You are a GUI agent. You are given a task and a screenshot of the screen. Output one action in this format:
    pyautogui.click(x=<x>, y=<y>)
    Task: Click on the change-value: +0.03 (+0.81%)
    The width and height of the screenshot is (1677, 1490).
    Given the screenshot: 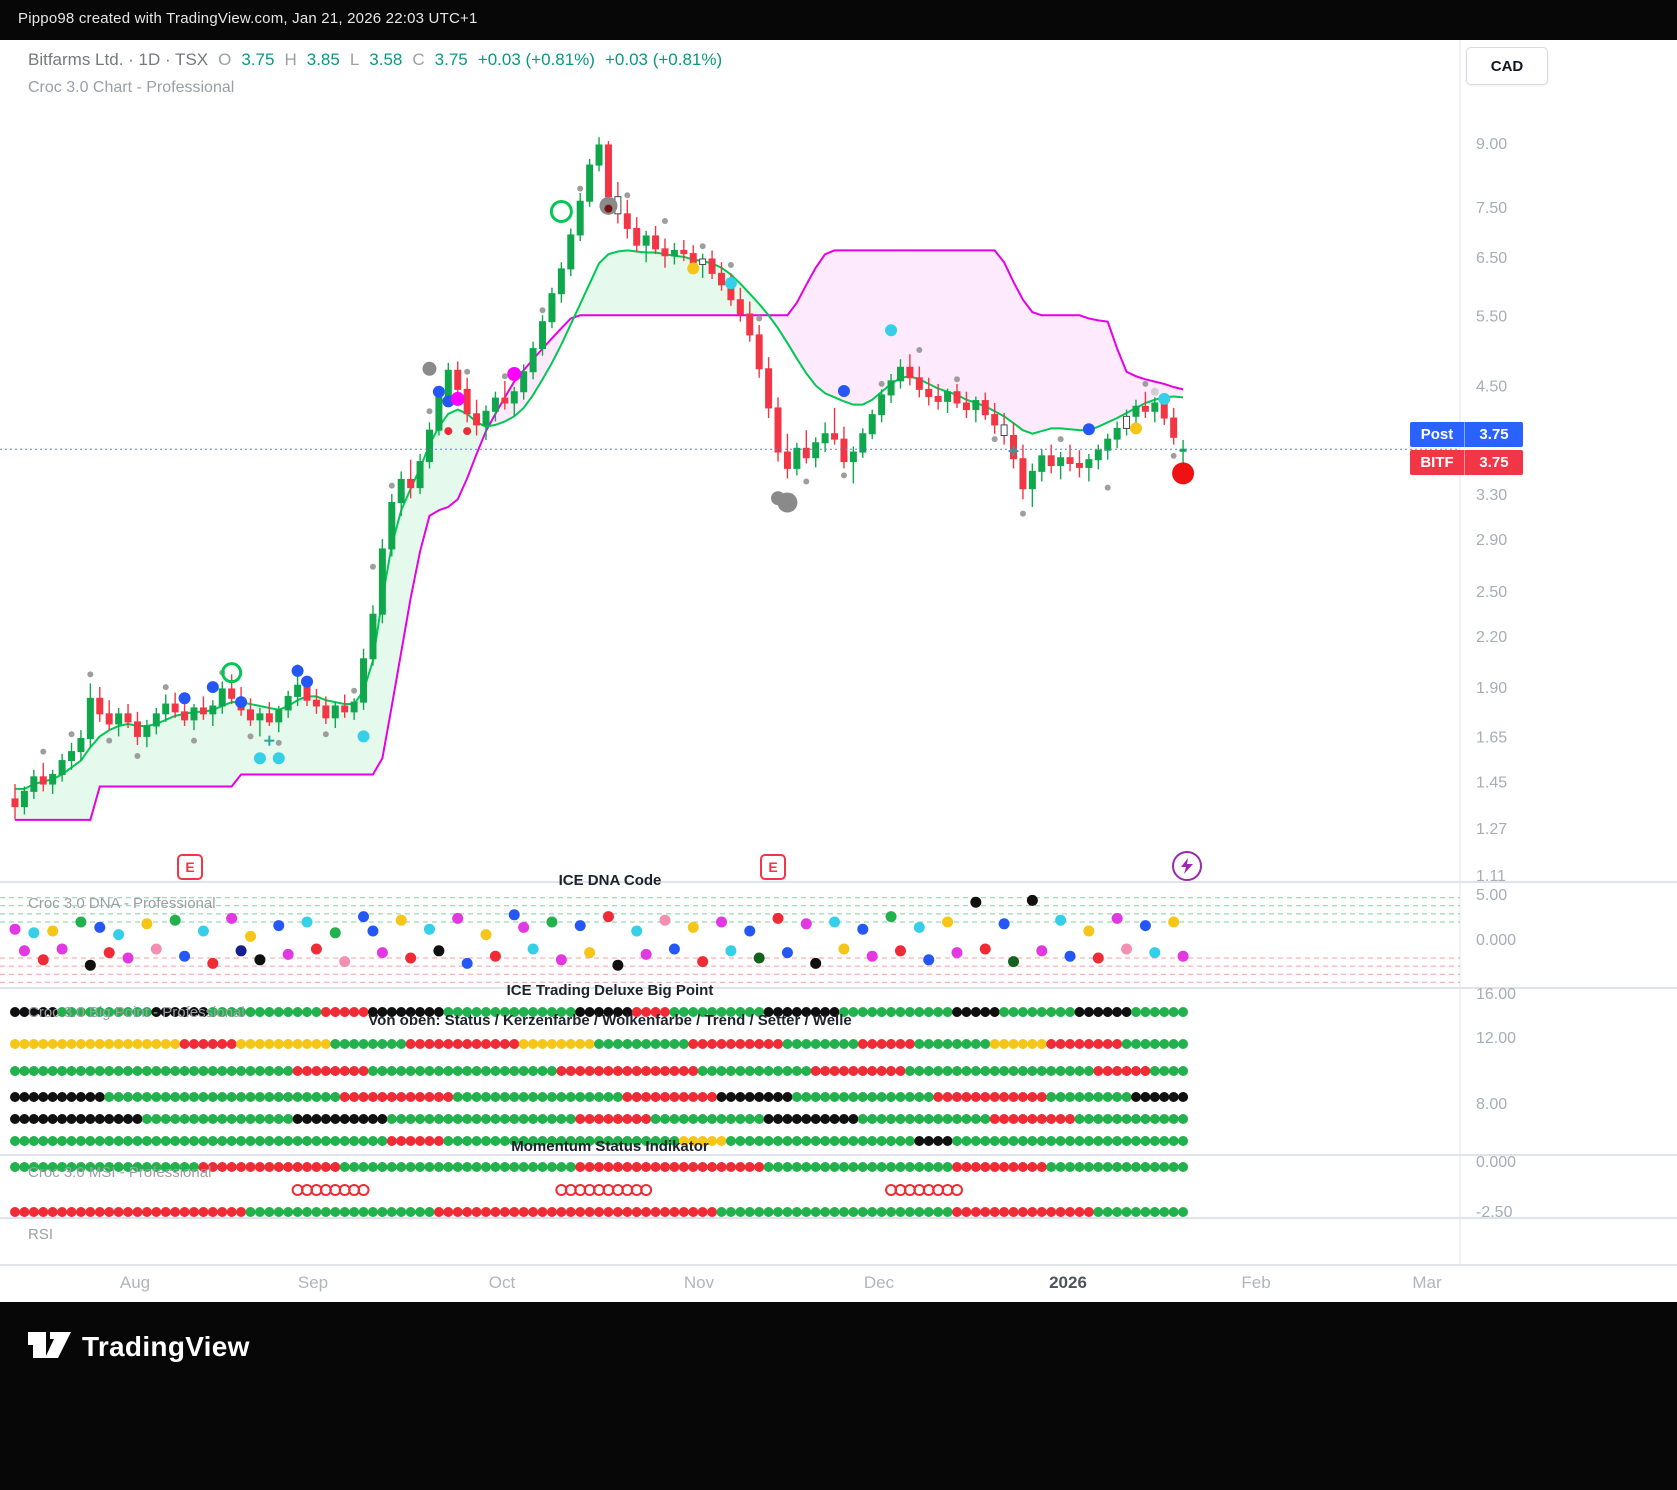 What is the action you would take?
    pyautogui.click(x=536, y=59)
    